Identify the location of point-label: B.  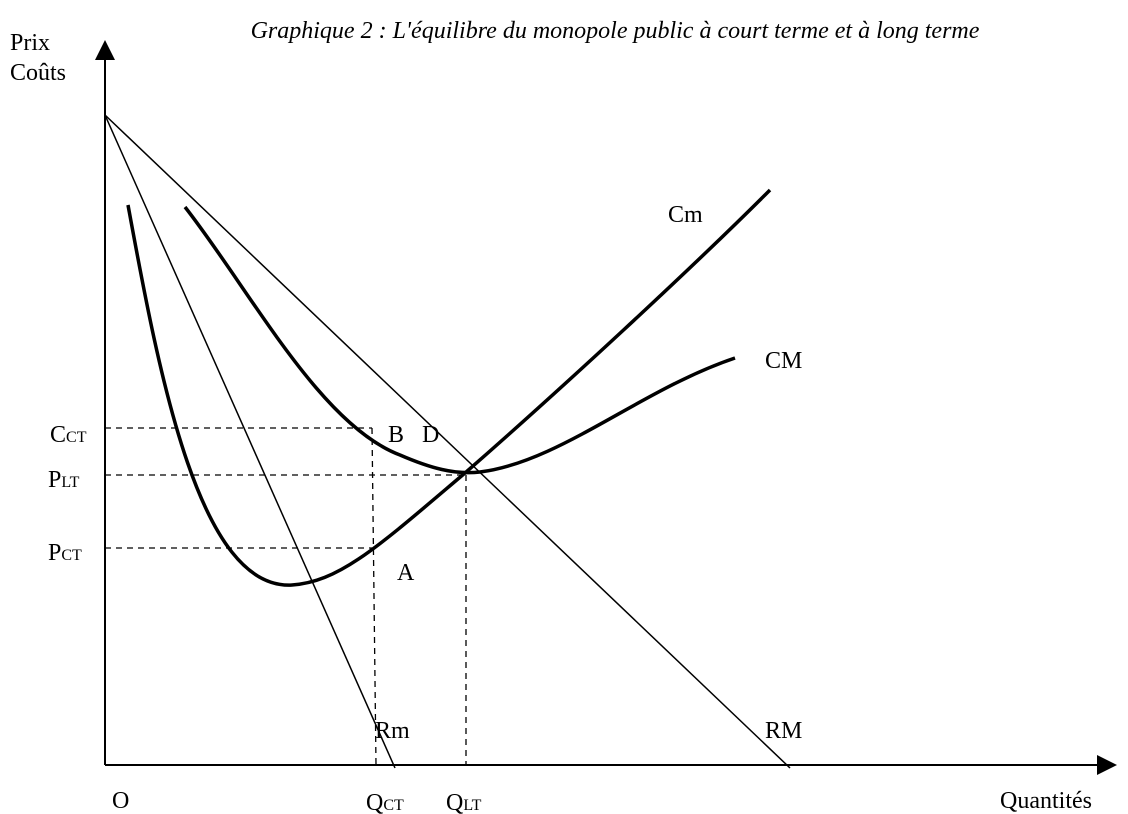
(396, 435).